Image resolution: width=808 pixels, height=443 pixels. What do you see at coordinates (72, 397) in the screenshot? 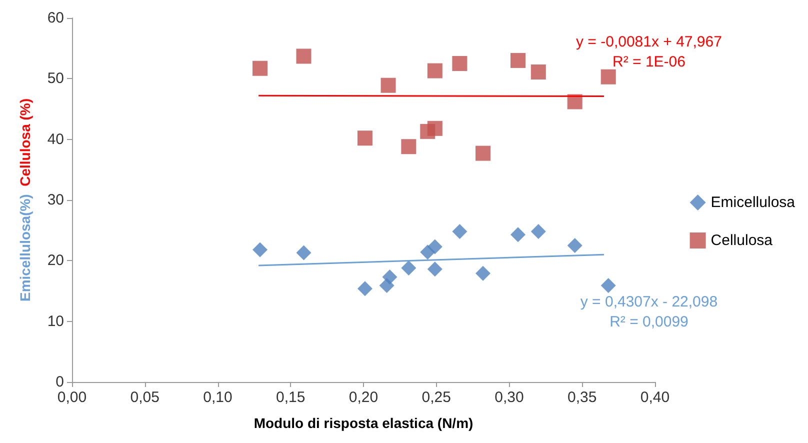
I see `x-tick-label: 0,00` at bounding box center [72, 397].